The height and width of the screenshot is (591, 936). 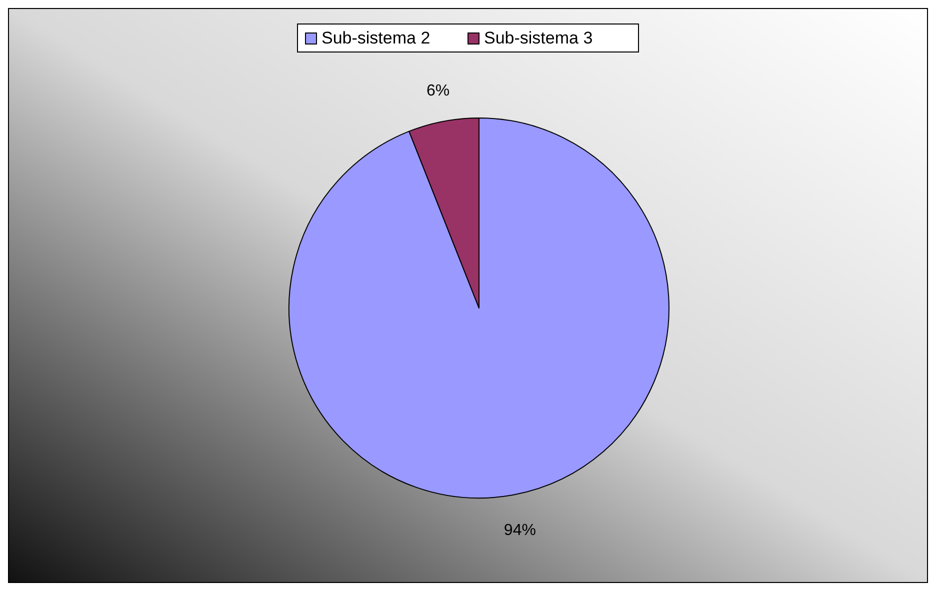 What do you see at coordinates (438, 91) in the screenshot?
I see `data-label: 6%` at bounding box center [438, 91].